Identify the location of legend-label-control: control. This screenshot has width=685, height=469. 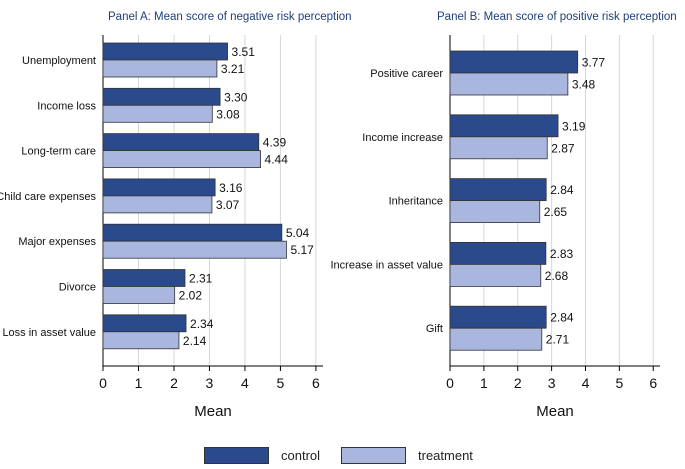
(301, 455).